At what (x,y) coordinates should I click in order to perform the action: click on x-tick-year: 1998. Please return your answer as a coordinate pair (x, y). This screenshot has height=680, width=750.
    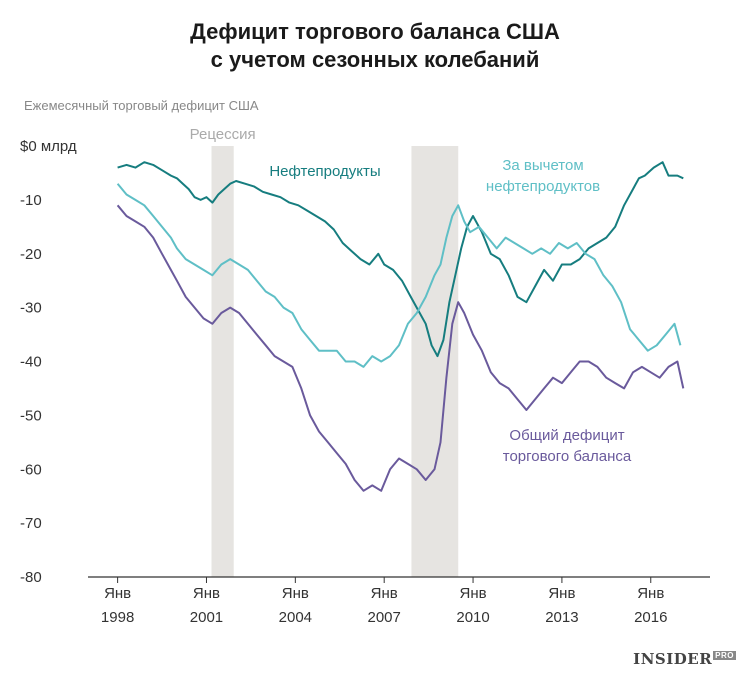
    Looking at the image, I should click on (117, 617).